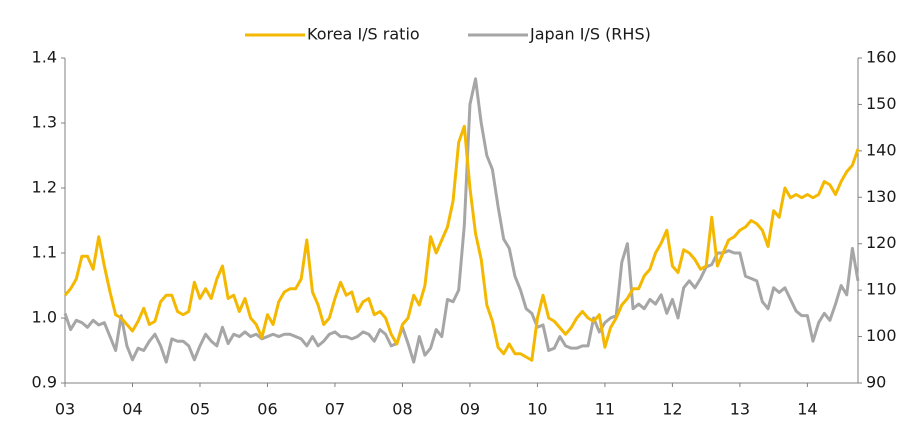 This screenshot has height=422, width=913. Describe the element at coordinates (881, 289) in the screenshot. I see `y2-tick-label: 110` at that location.